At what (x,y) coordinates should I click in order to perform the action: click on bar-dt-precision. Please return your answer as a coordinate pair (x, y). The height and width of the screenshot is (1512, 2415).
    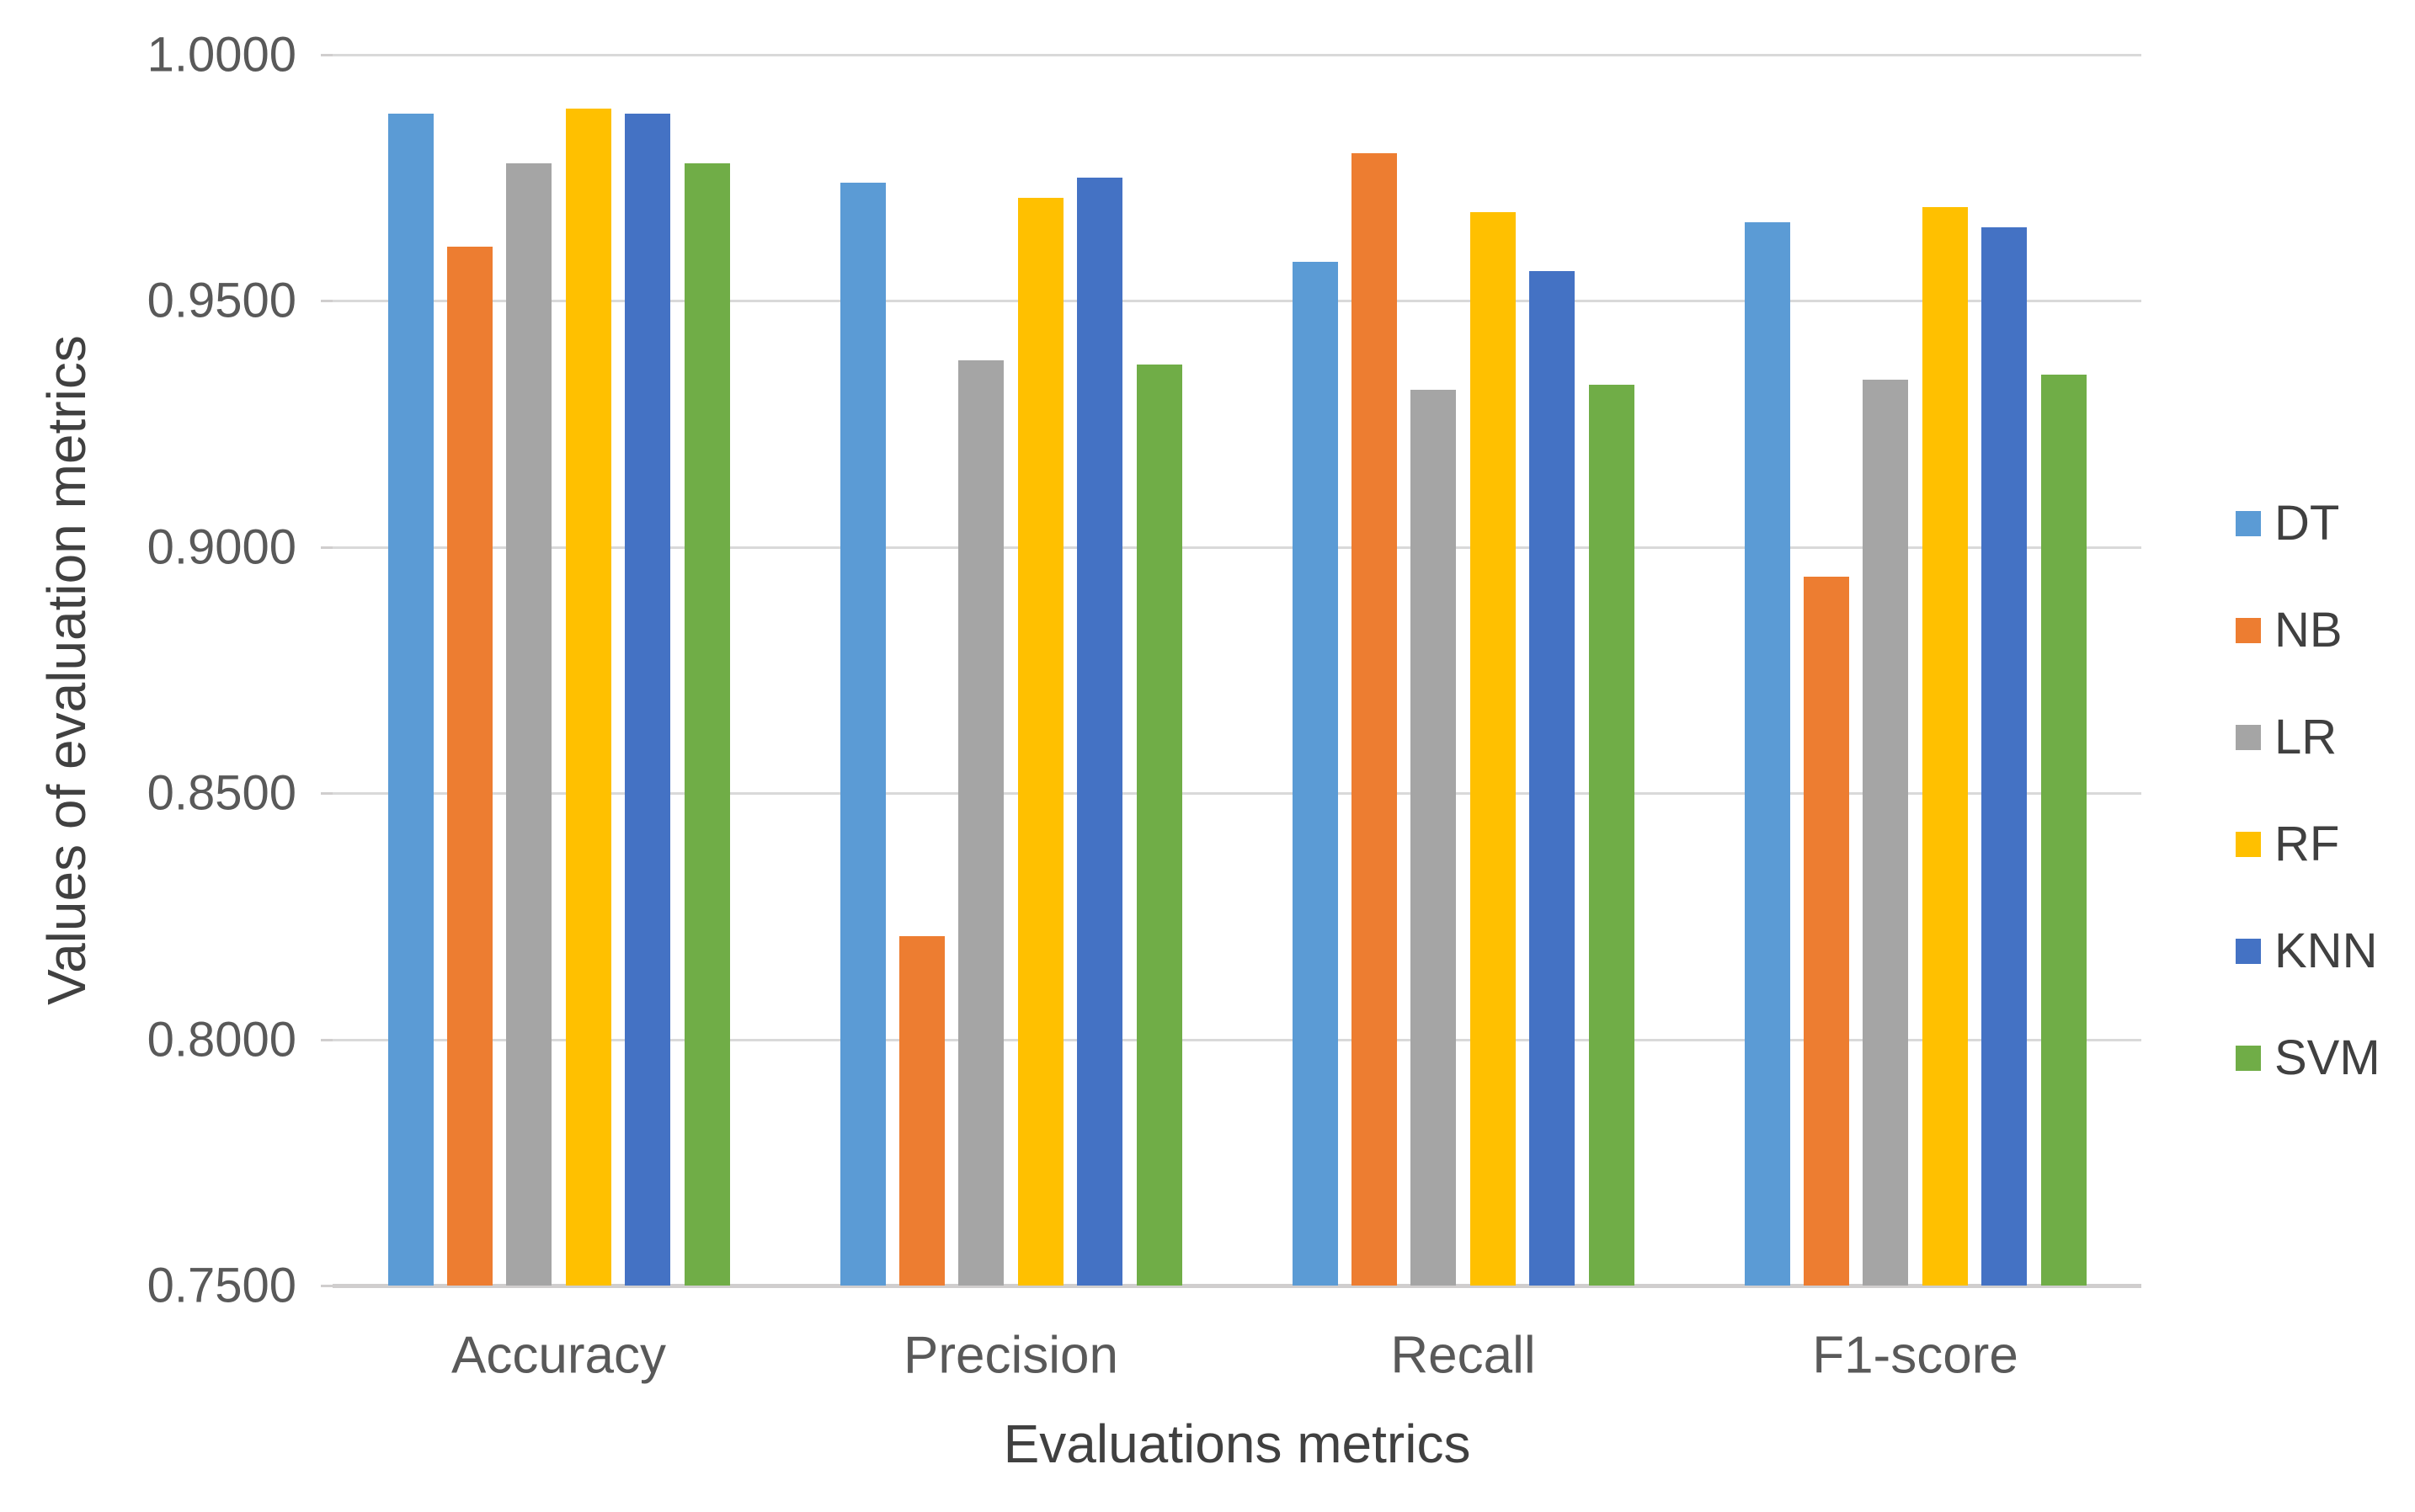
    Looking at the image, I should click on (863, 735).